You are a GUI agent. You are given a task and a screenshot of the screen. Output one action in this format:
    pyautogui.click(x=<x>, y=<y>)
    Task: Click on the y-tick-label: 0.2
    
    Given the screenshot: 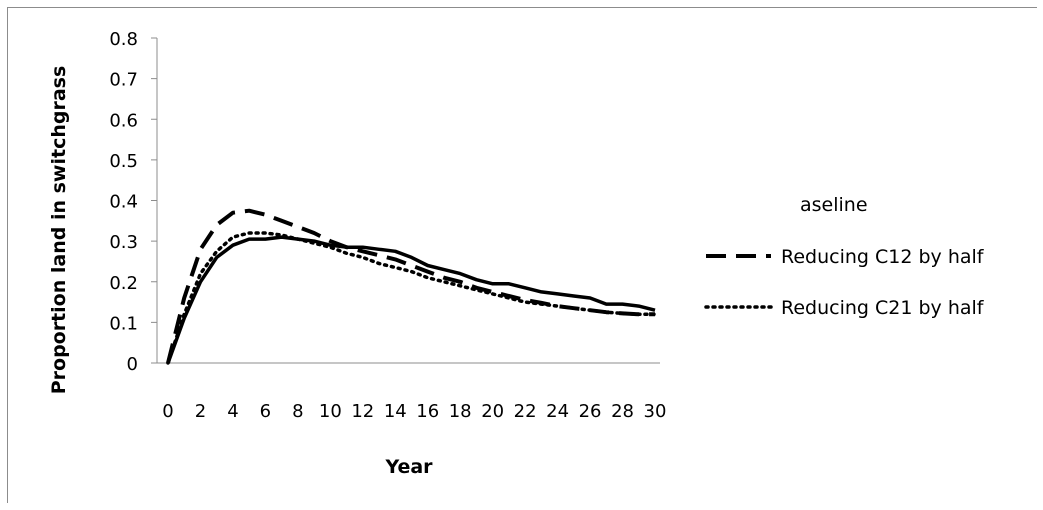 What is the action you would take?
    pyautogui.click(x=123, y=283)
    